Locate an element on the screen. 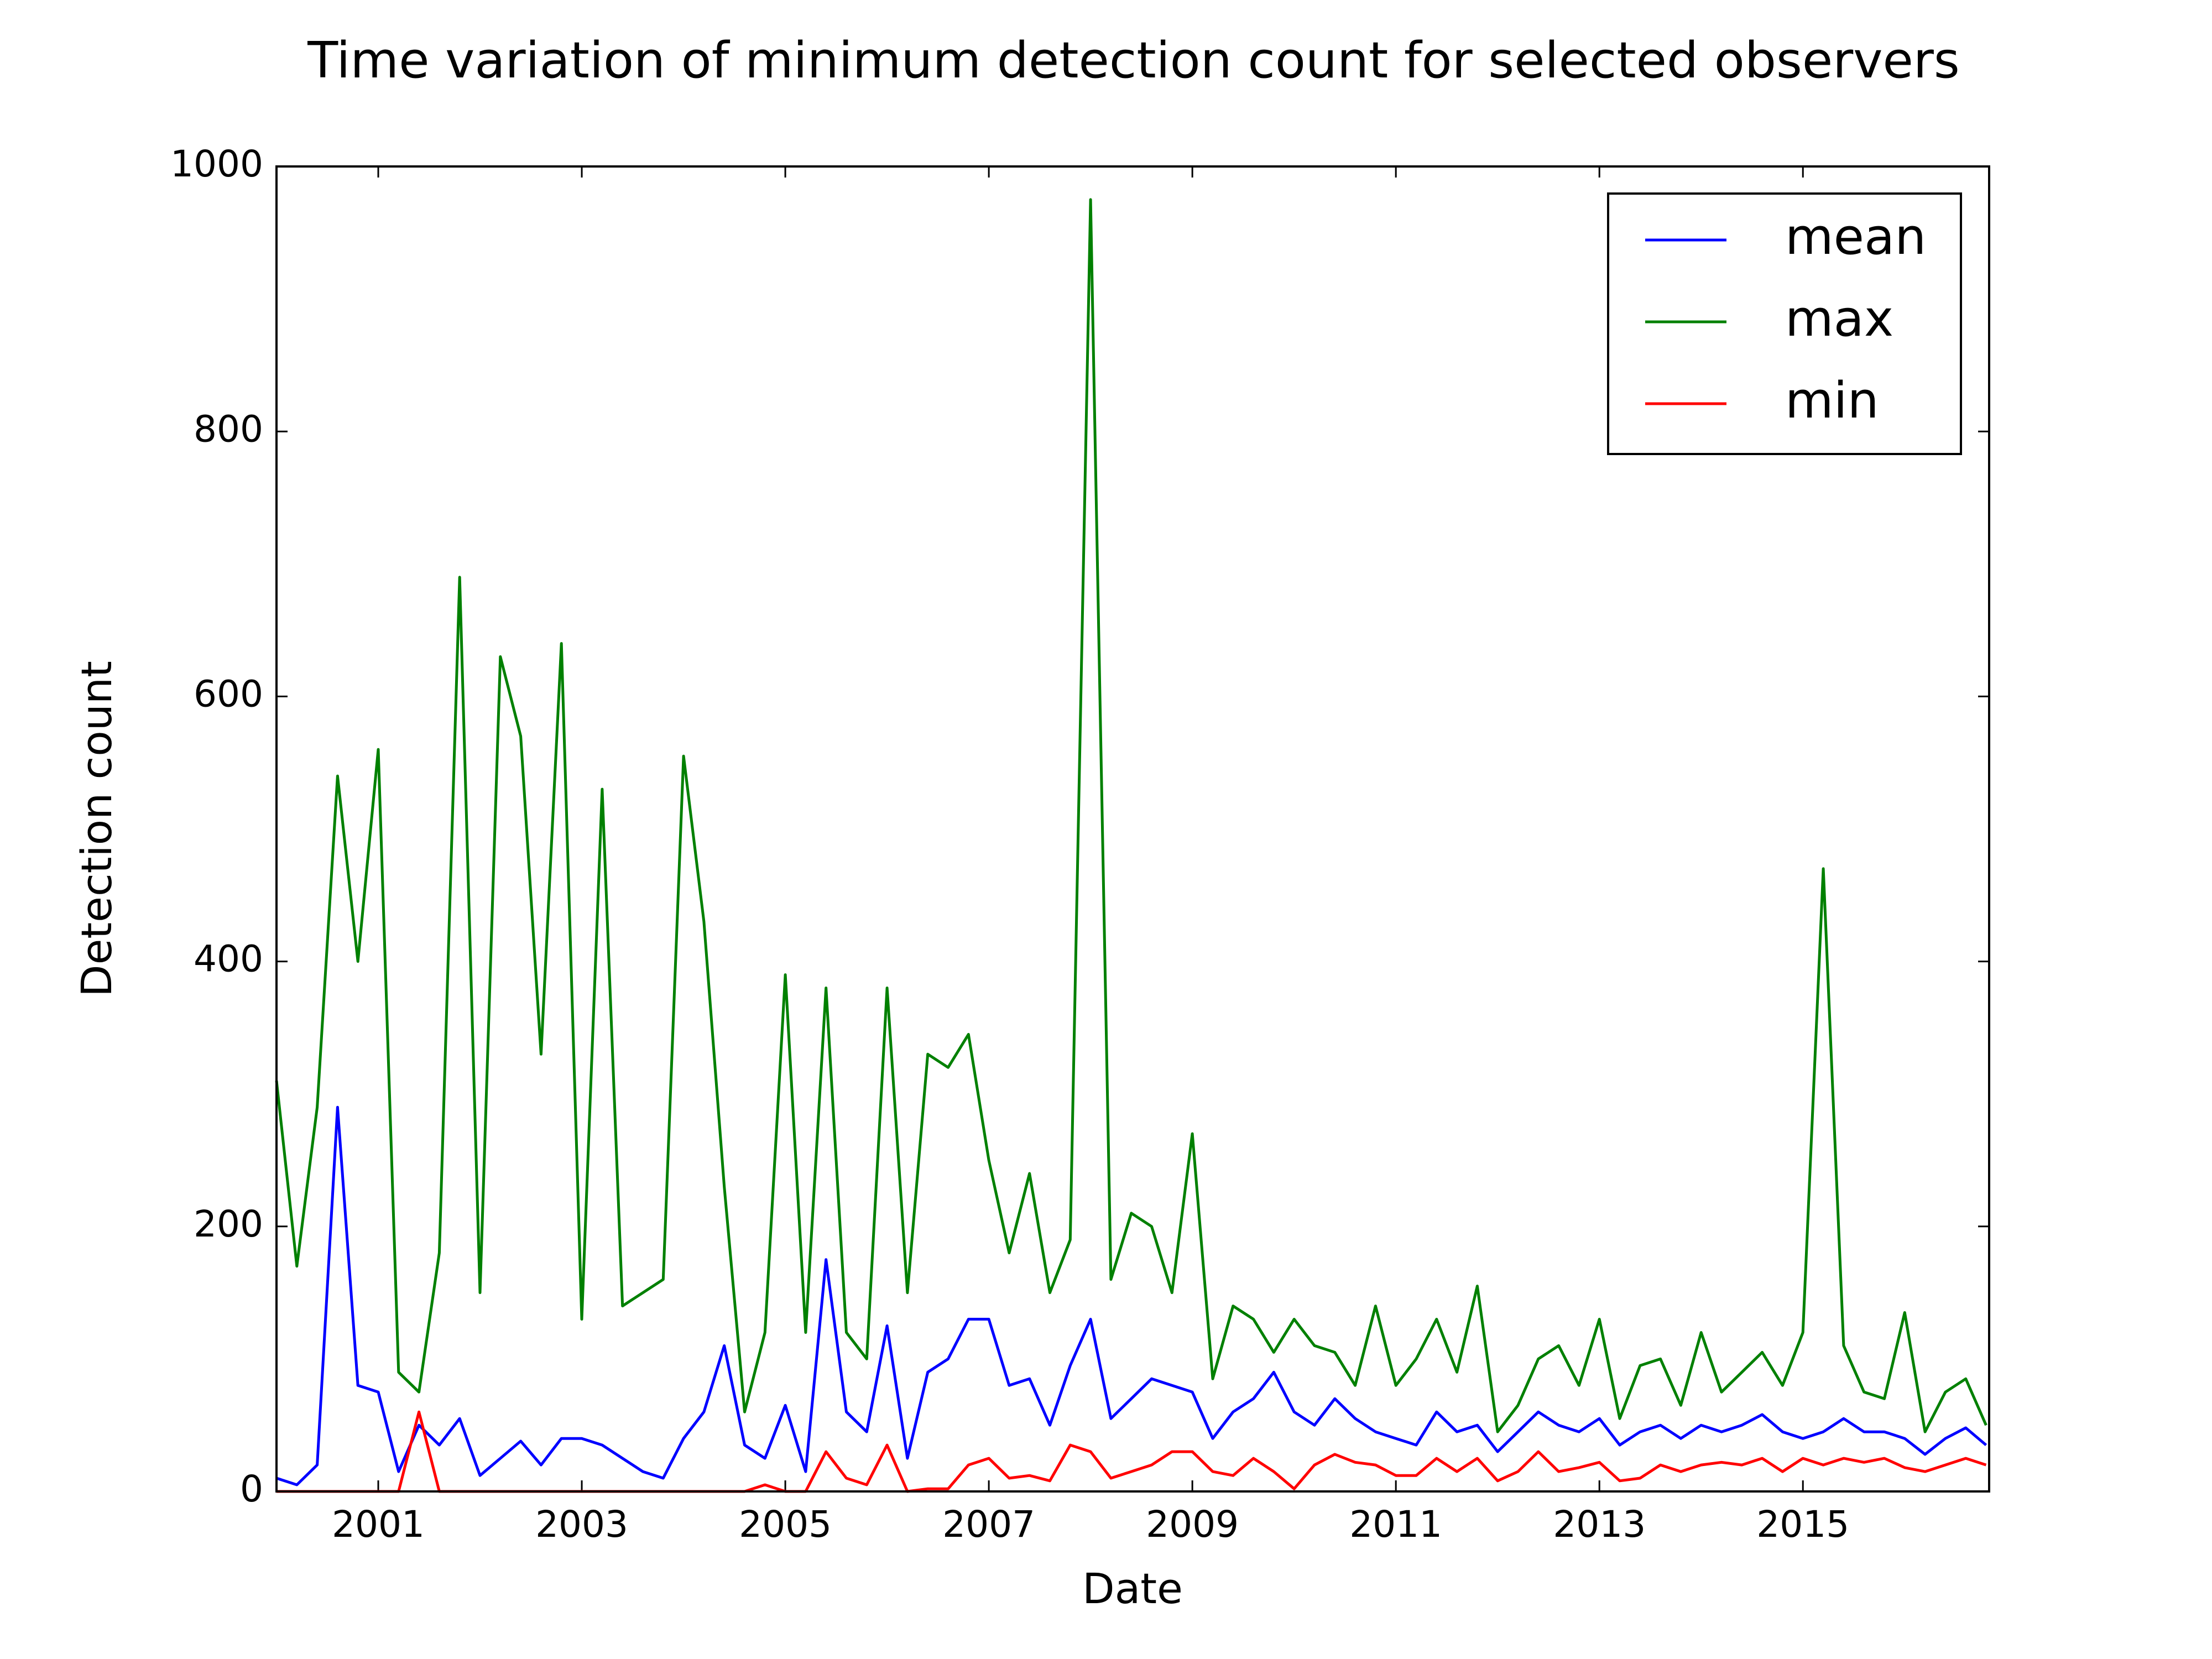 The width and height of the screenshot is (2212, 1659). x-tick-label: 2003 is located at coordinates (581, 1524).